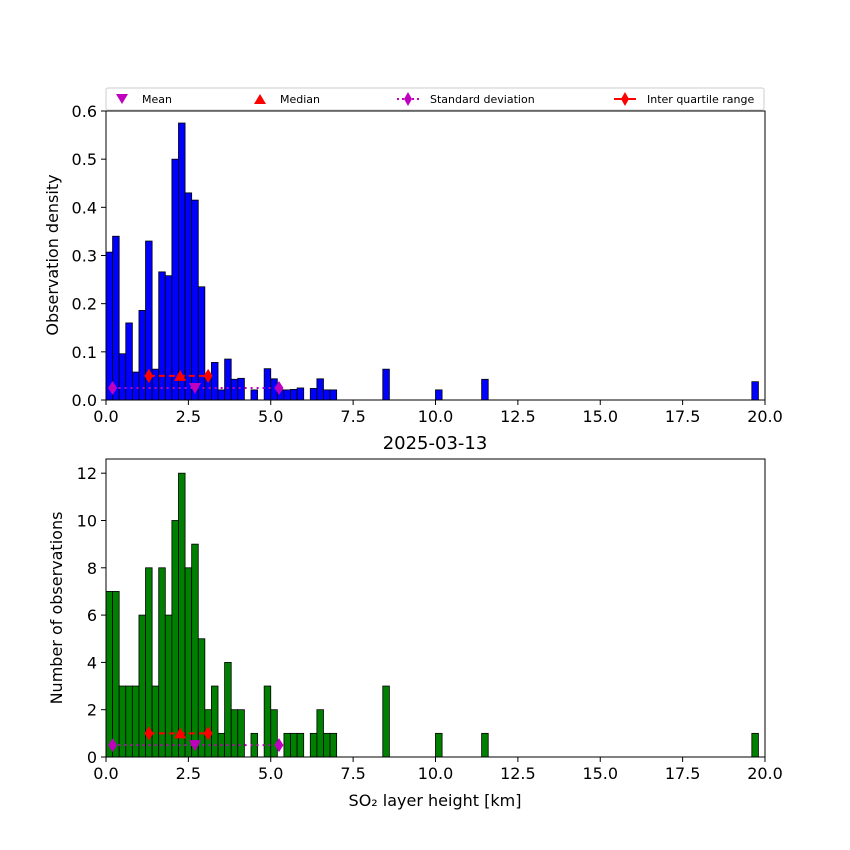 The image size is (850, 850). Describe the element at coordinates (84, 400) in the screenshot. I see `density-y-tick-label-0: 0.0` at that location.